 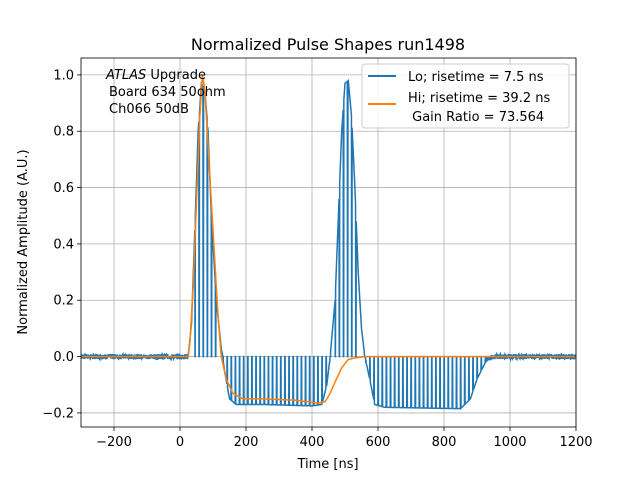 I want to click on y-axis-ticks: −0.2 0.0 0.2 0.4 0.6 0.8 1.0, so click(x=61, y=244).